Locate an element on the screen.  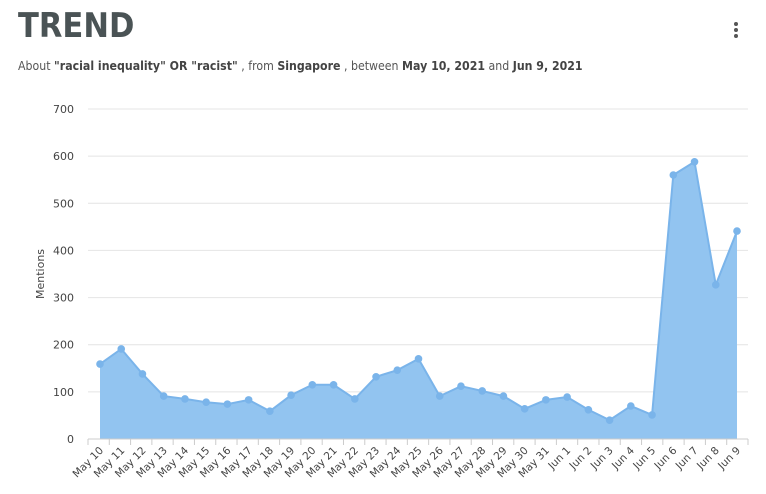
about-label: About is located at coordinates (34, 65).